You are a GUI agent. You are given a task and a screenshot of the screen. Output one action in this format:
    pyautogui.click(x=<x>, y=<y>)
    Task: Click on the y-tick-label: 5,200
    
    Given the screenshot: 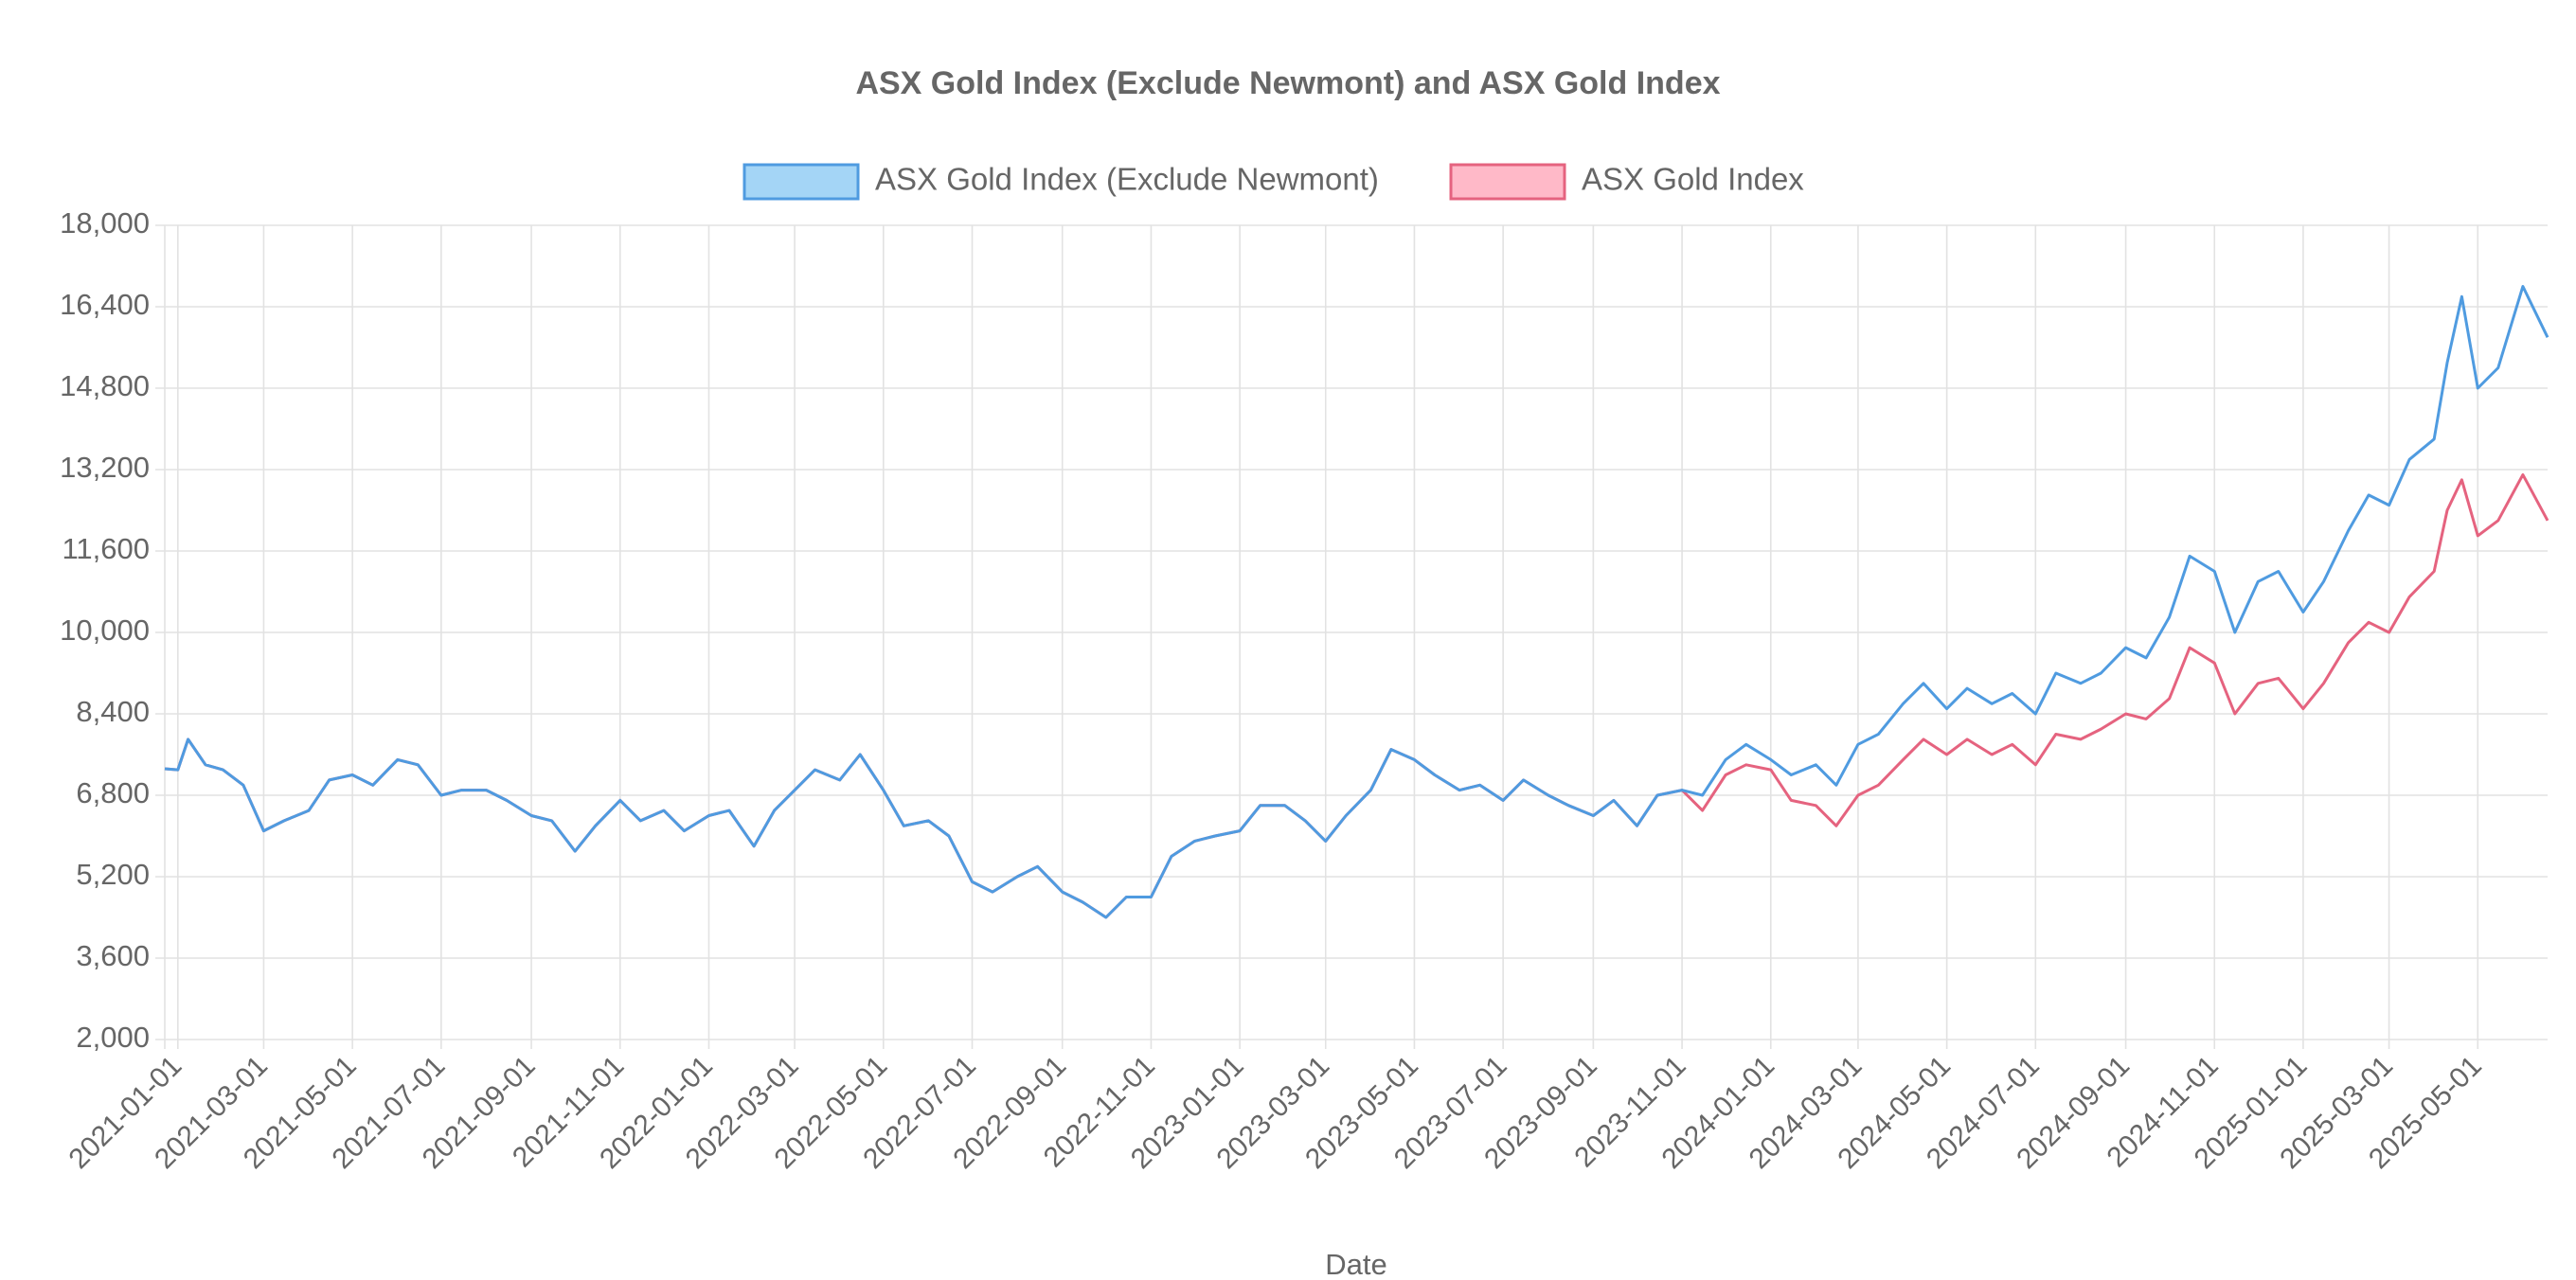 What is the action you would take?
    pyautogui.click(x=113, y=874)
    